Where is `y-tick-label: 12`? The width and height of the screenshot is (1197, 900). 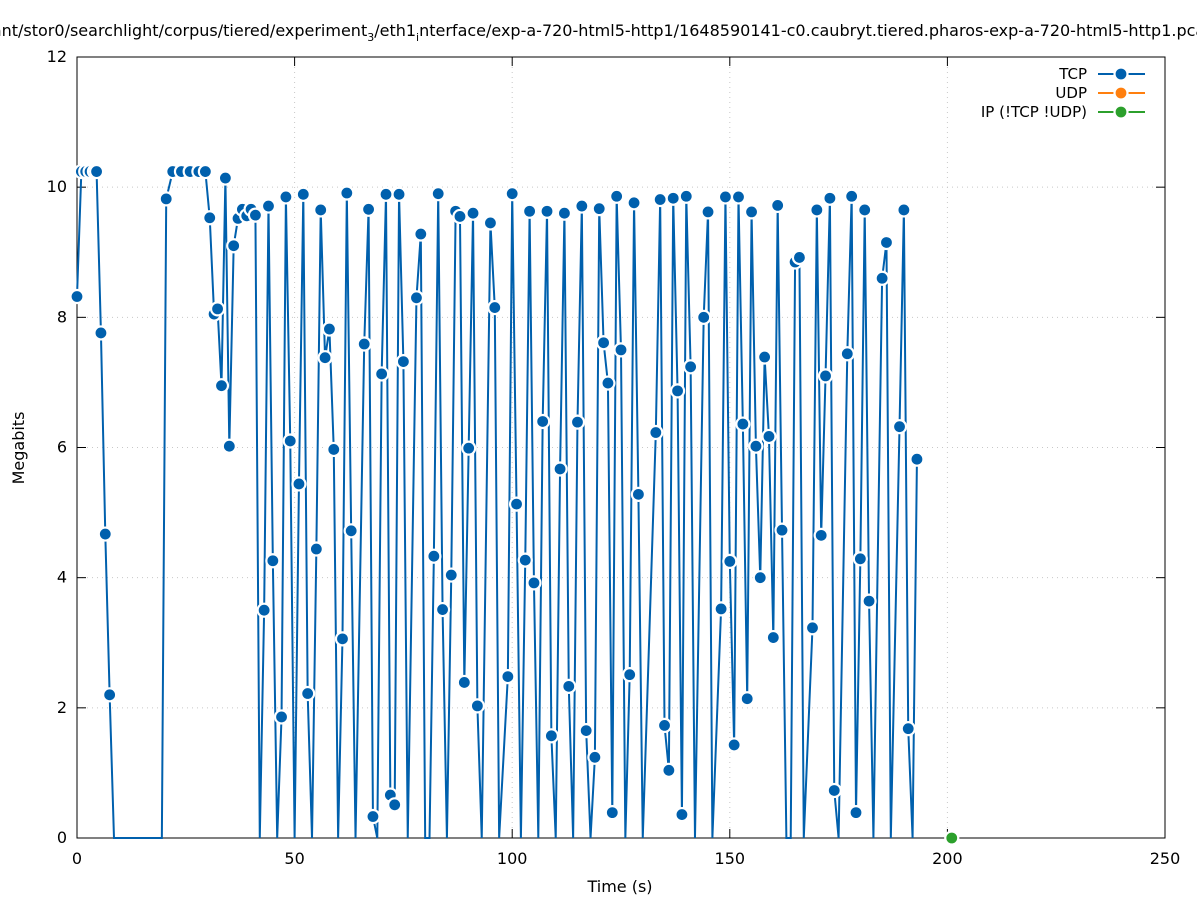
y-tick-label: 12 is located at coordinates (57, 56).